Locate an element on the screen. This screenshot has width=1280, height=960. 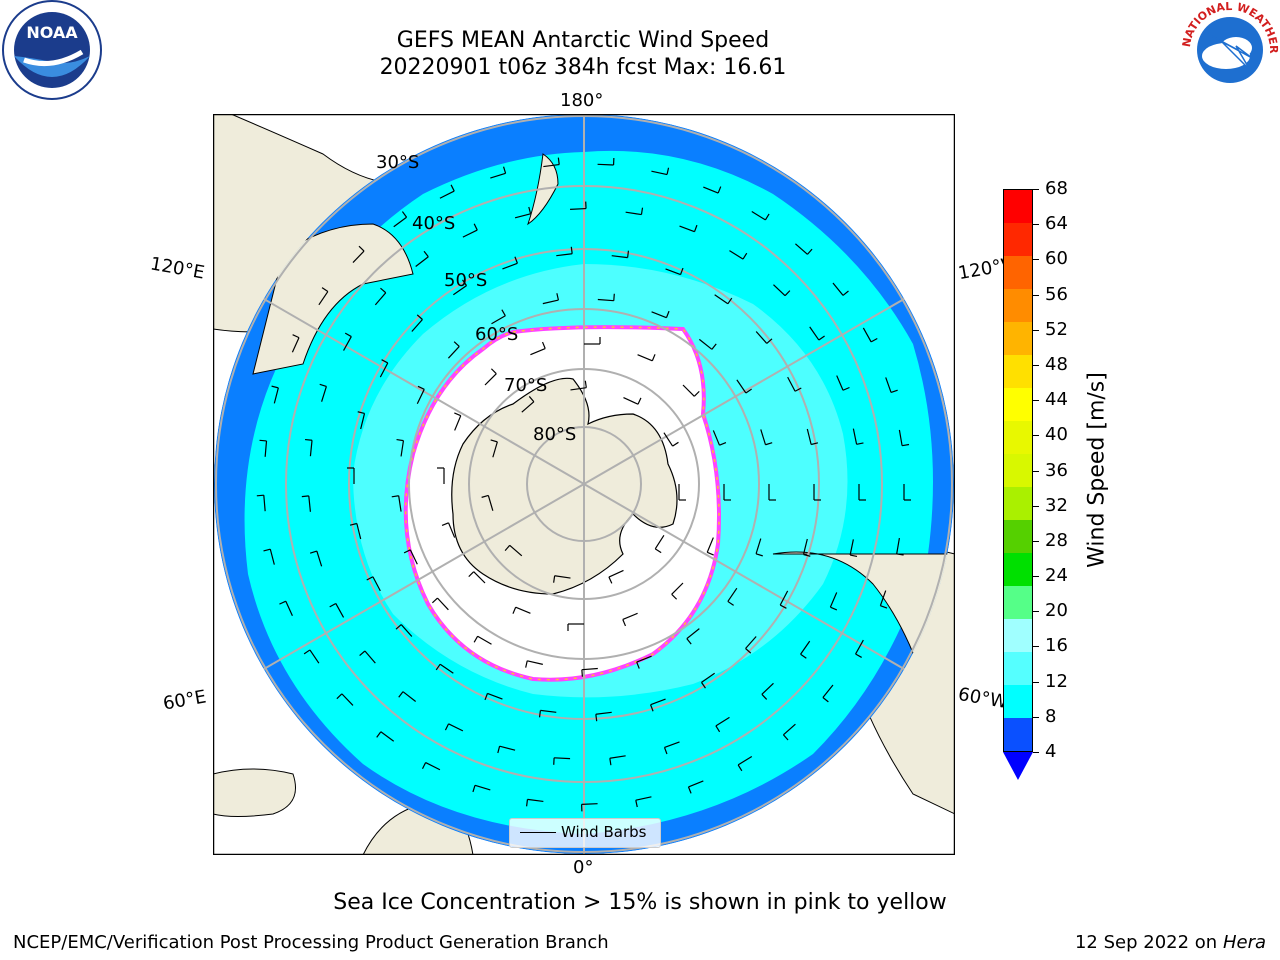
legend-label: Wind Barbs is located at coordinates (604, 832).